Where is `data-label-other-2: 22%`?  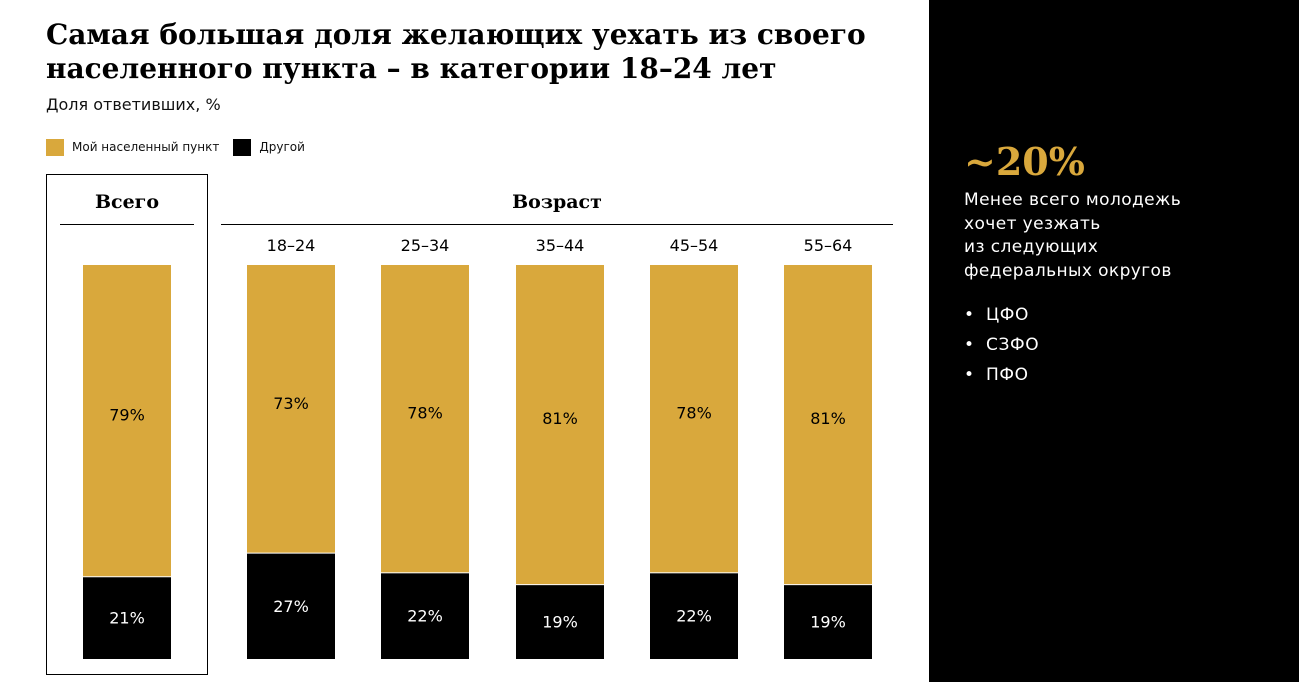 data-label-other-2: 22% is located at coordinates (425, 616).